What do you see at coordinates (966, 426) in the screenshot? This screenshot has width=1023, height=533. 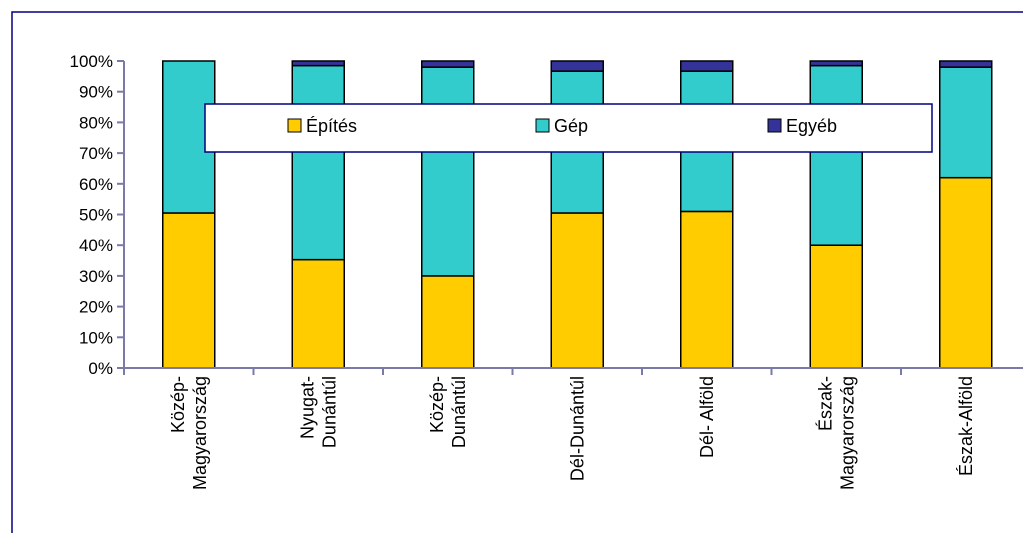 I see `x-tick-label: Észak-Alföld` at bounding box center [966, 426].